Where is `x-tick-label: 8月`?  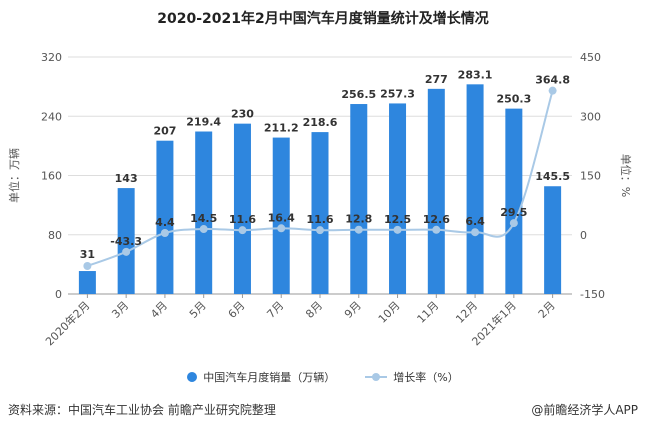
x-tick-label: 8月 is located at coordinates (314, 310).